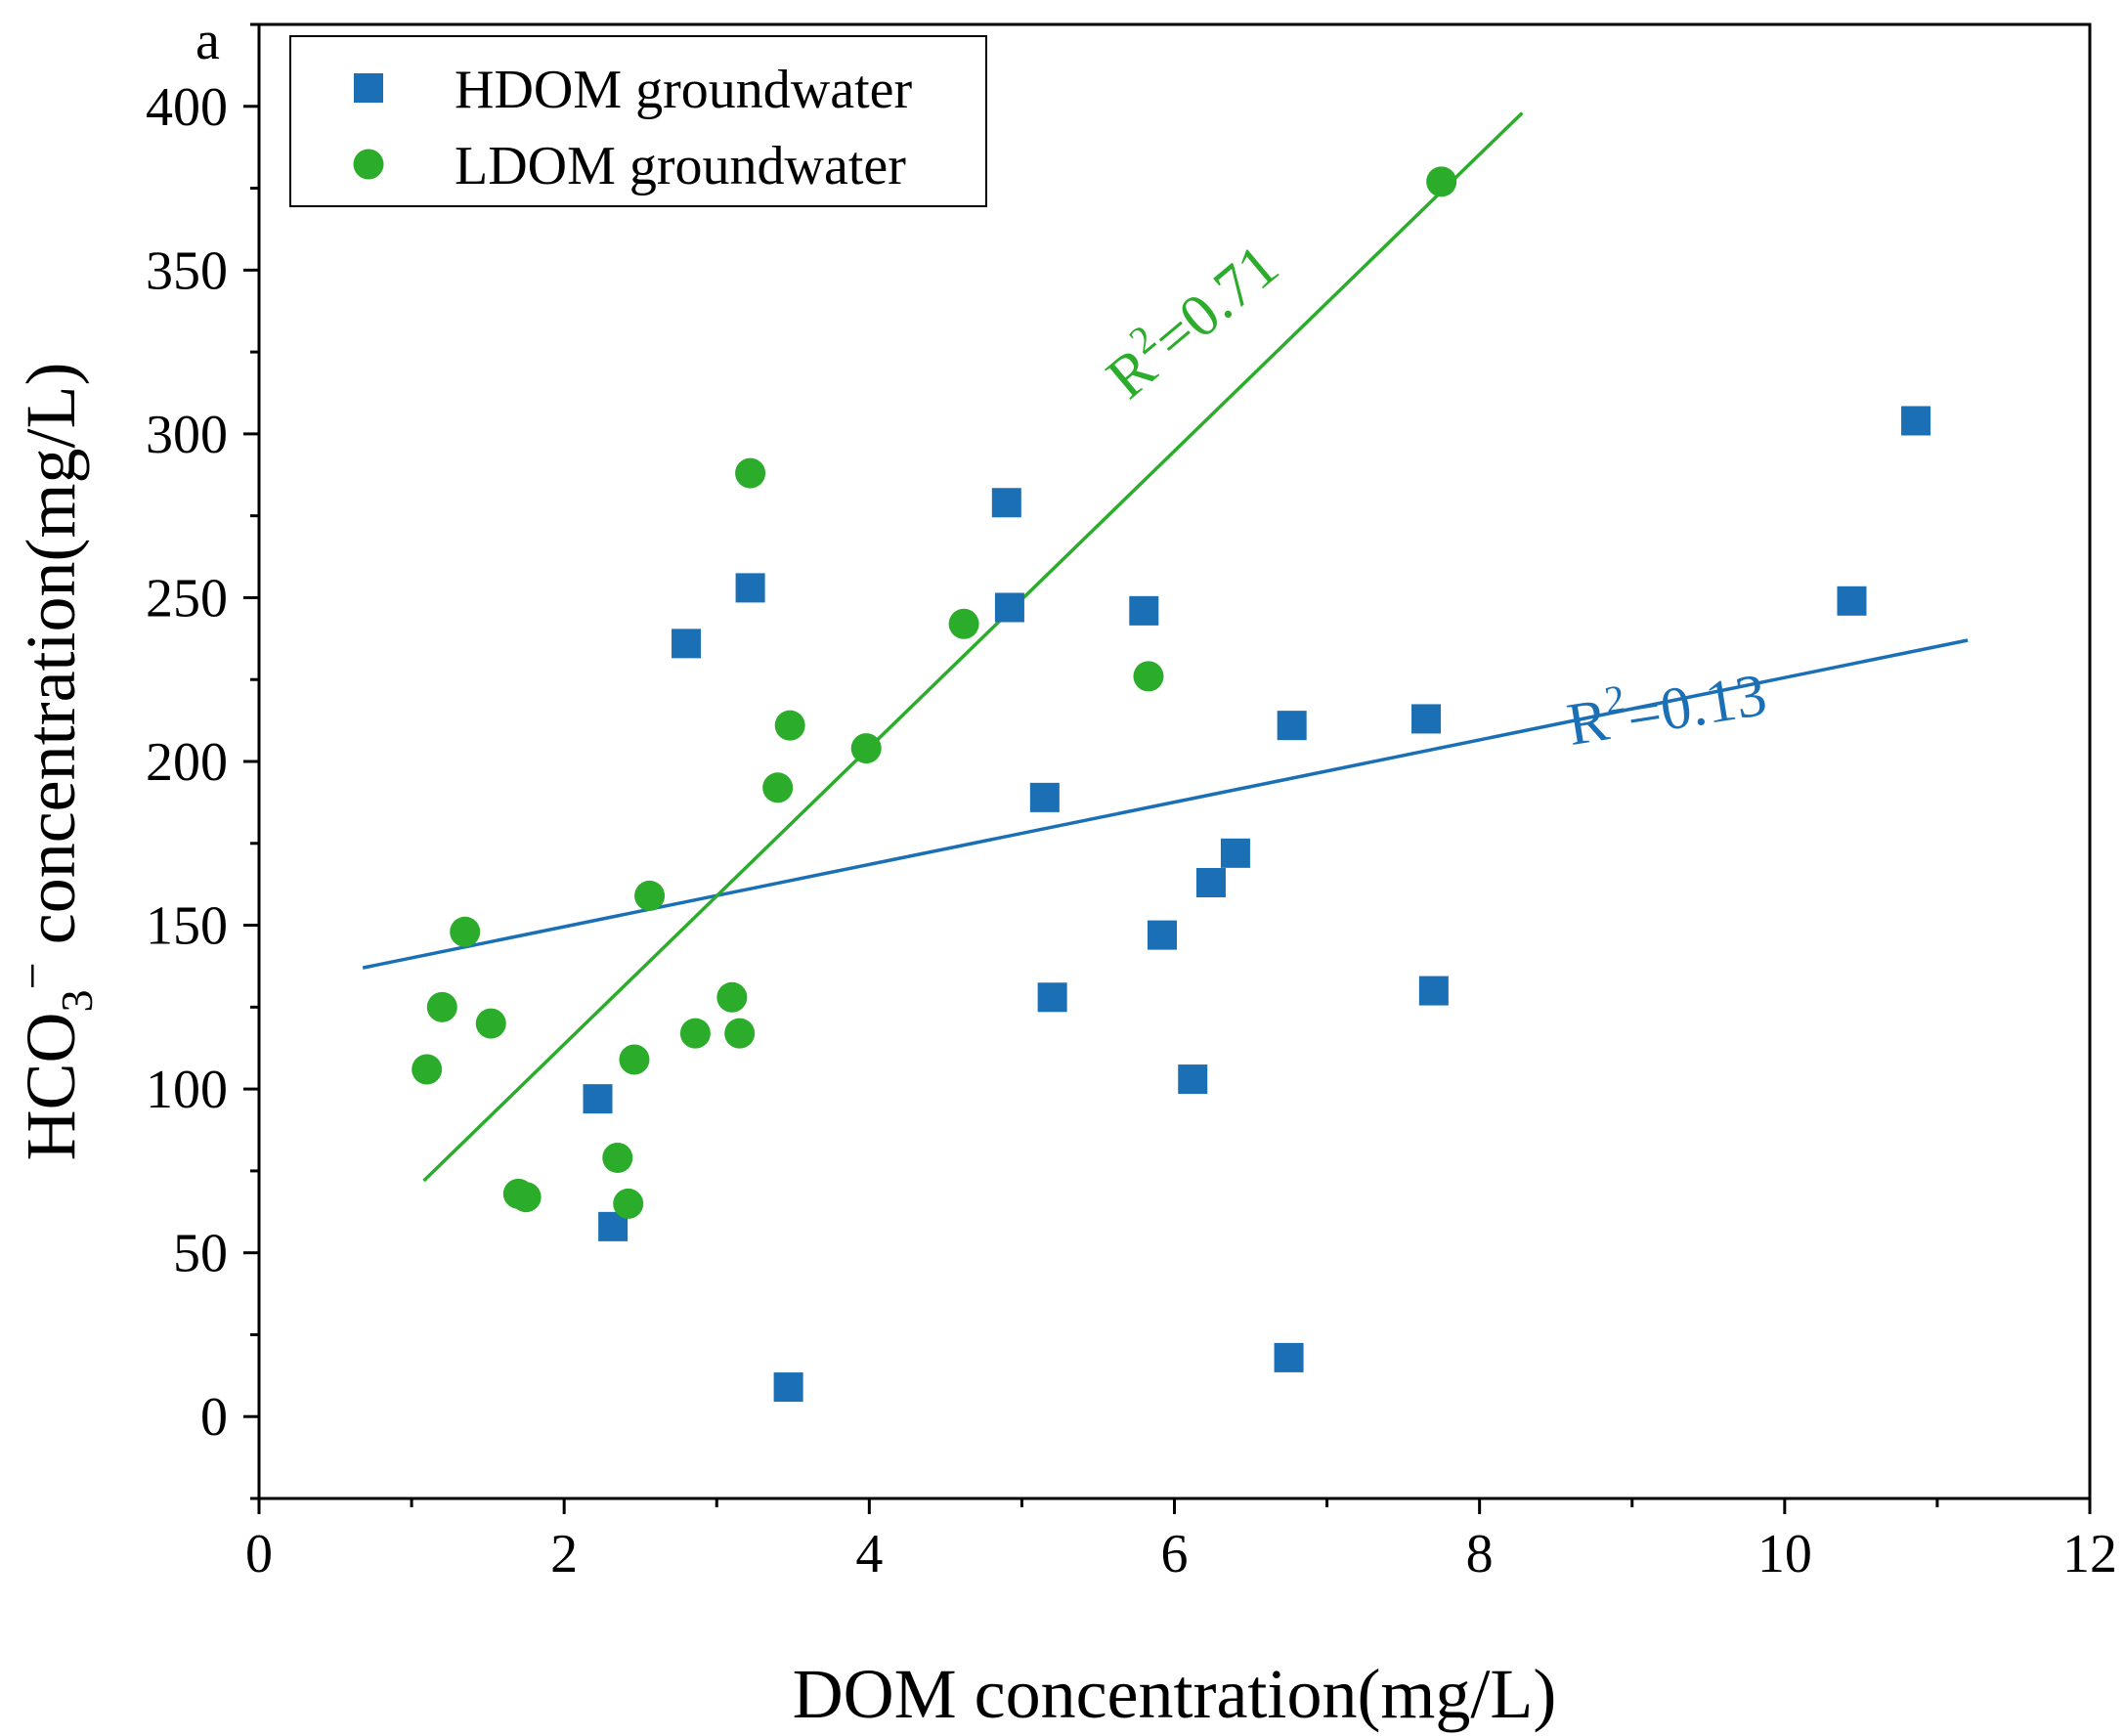 Image resolution: width=2125 pixels, height=1736 pixels. I want to click on r-squared-label-rest: =0.13, so click(1696, 706).